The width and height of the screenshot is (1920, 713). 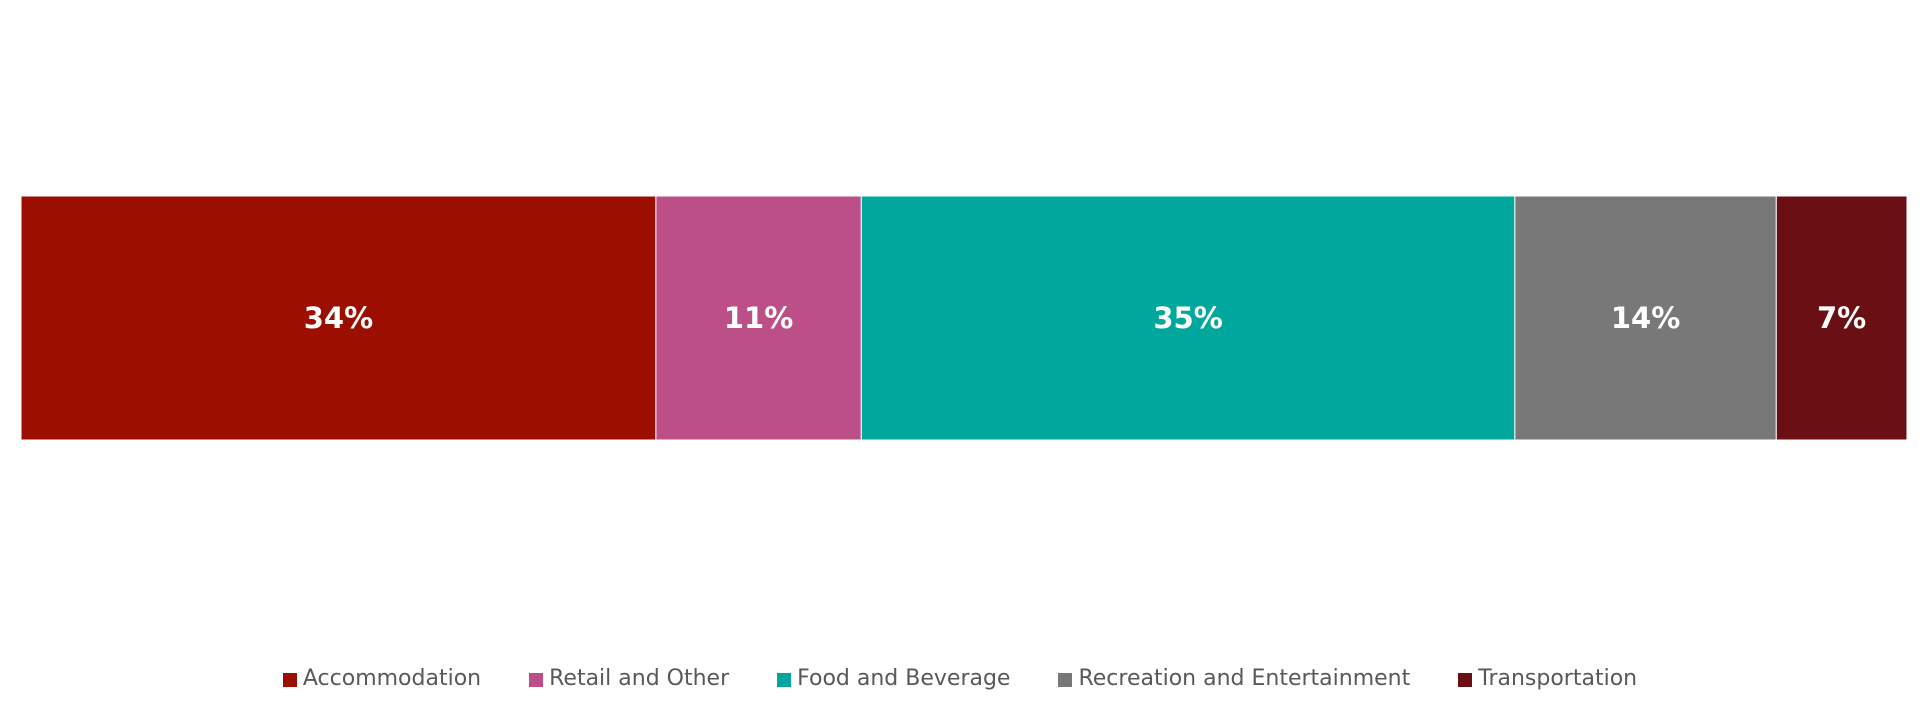 I want to click on data-labels: 34% 11% 35% 14% 7%, so click(x=1085, y=318).